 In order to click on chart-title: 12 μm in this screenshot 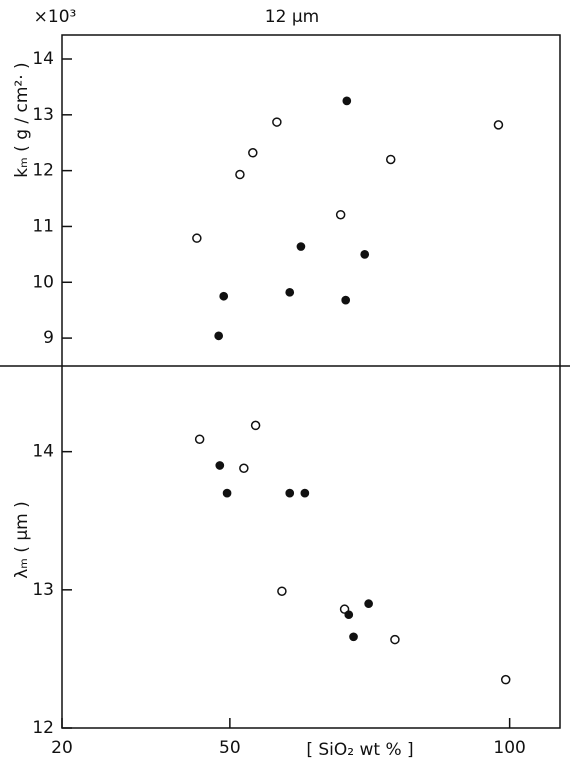, I will do `click(292, 17)`.